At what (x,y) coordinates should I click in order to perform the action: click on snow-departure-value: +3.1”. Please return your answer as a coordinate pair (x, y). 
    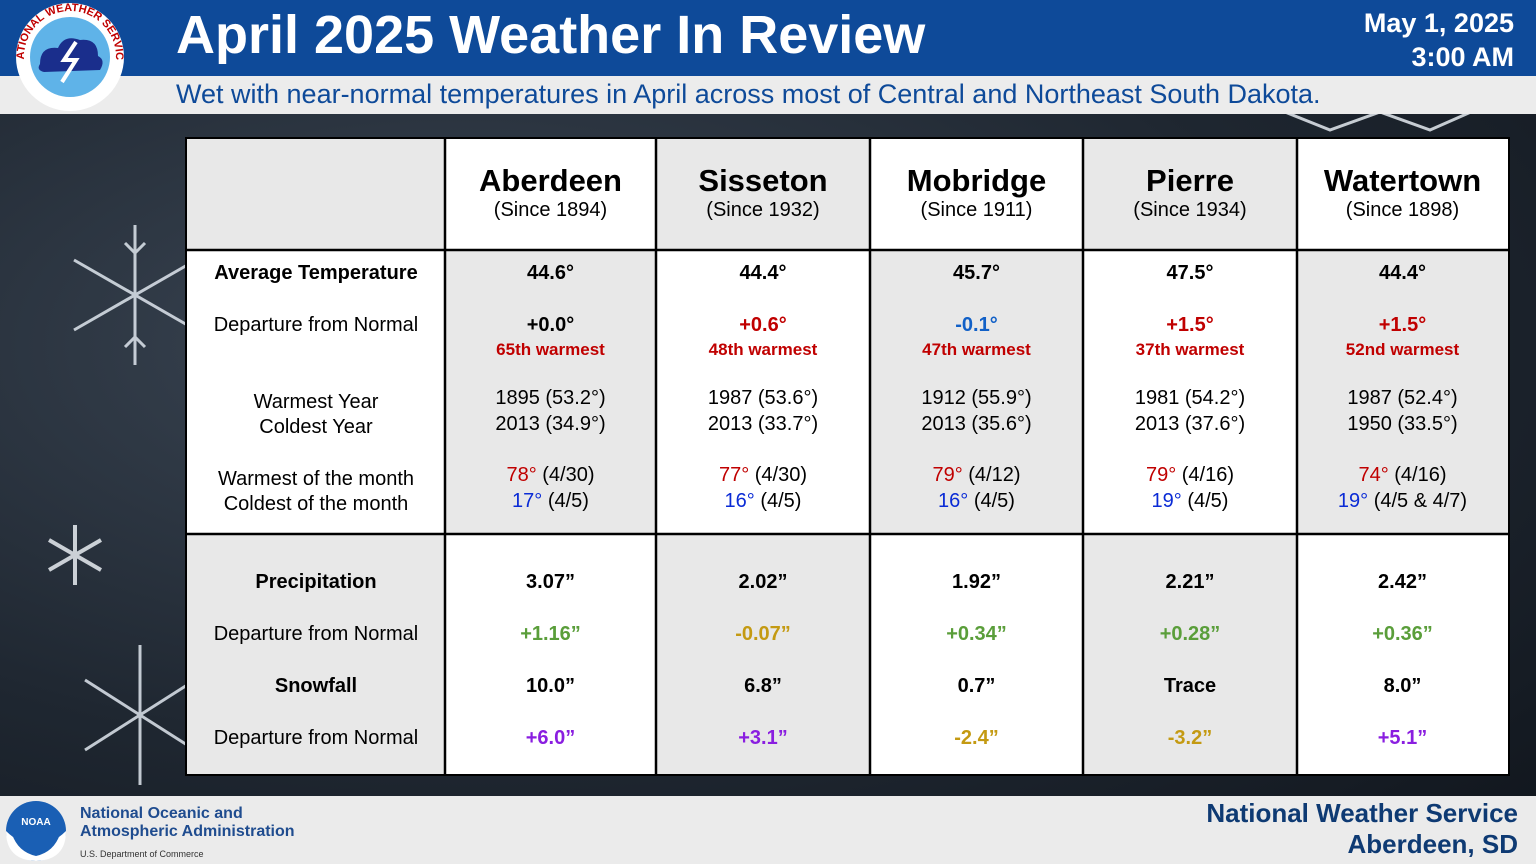
    Looking at the image, I should click on (763, 738).